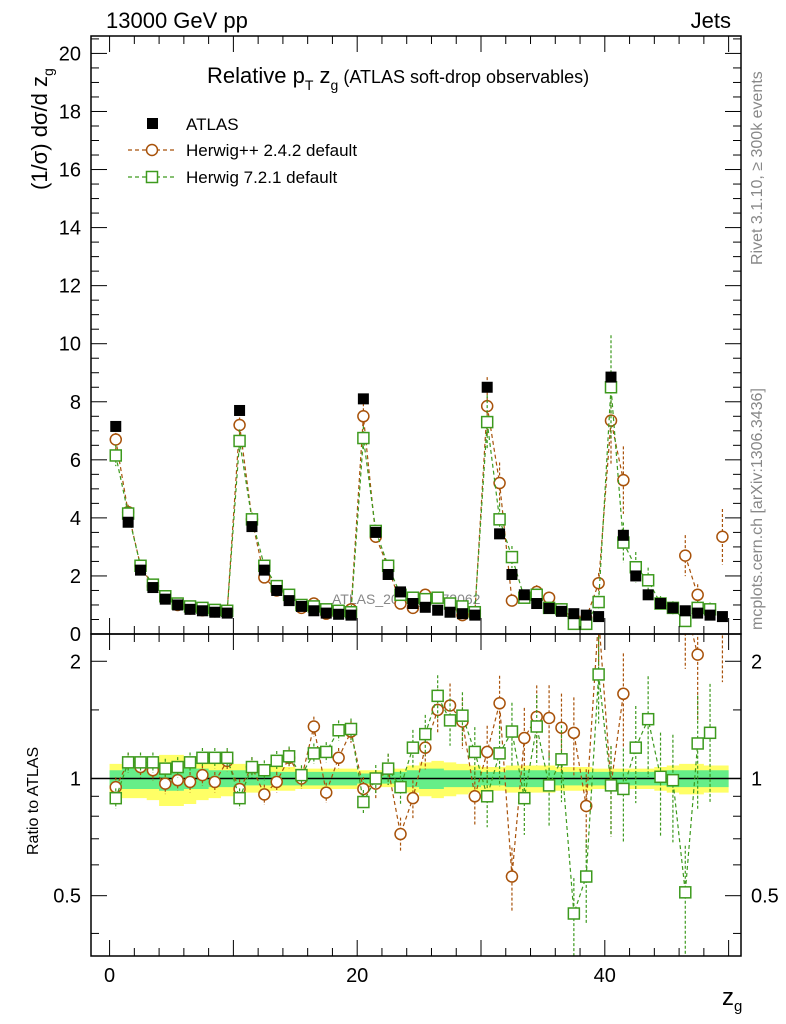 The width and height of the screenshot is (786, 1024). I want to click on y-tick-label: 20, so click(70, 54).